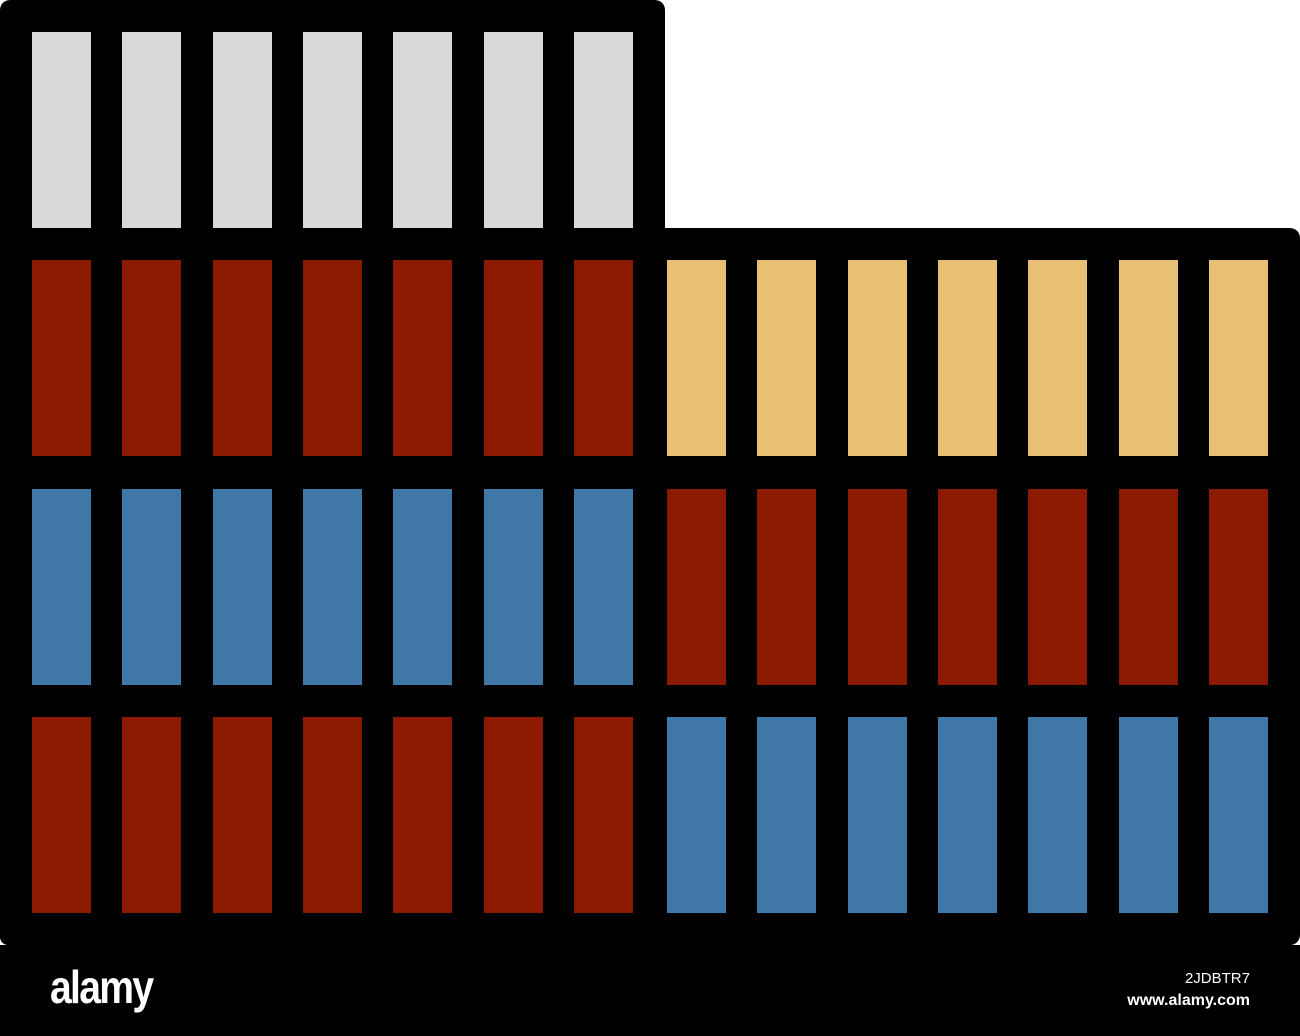 The width and height of the screenshot is (1300, 1036). What do you see at coordinates (650, 990) in the screenshot?
I see `watermark-footer` at bounding box center [650, 990].